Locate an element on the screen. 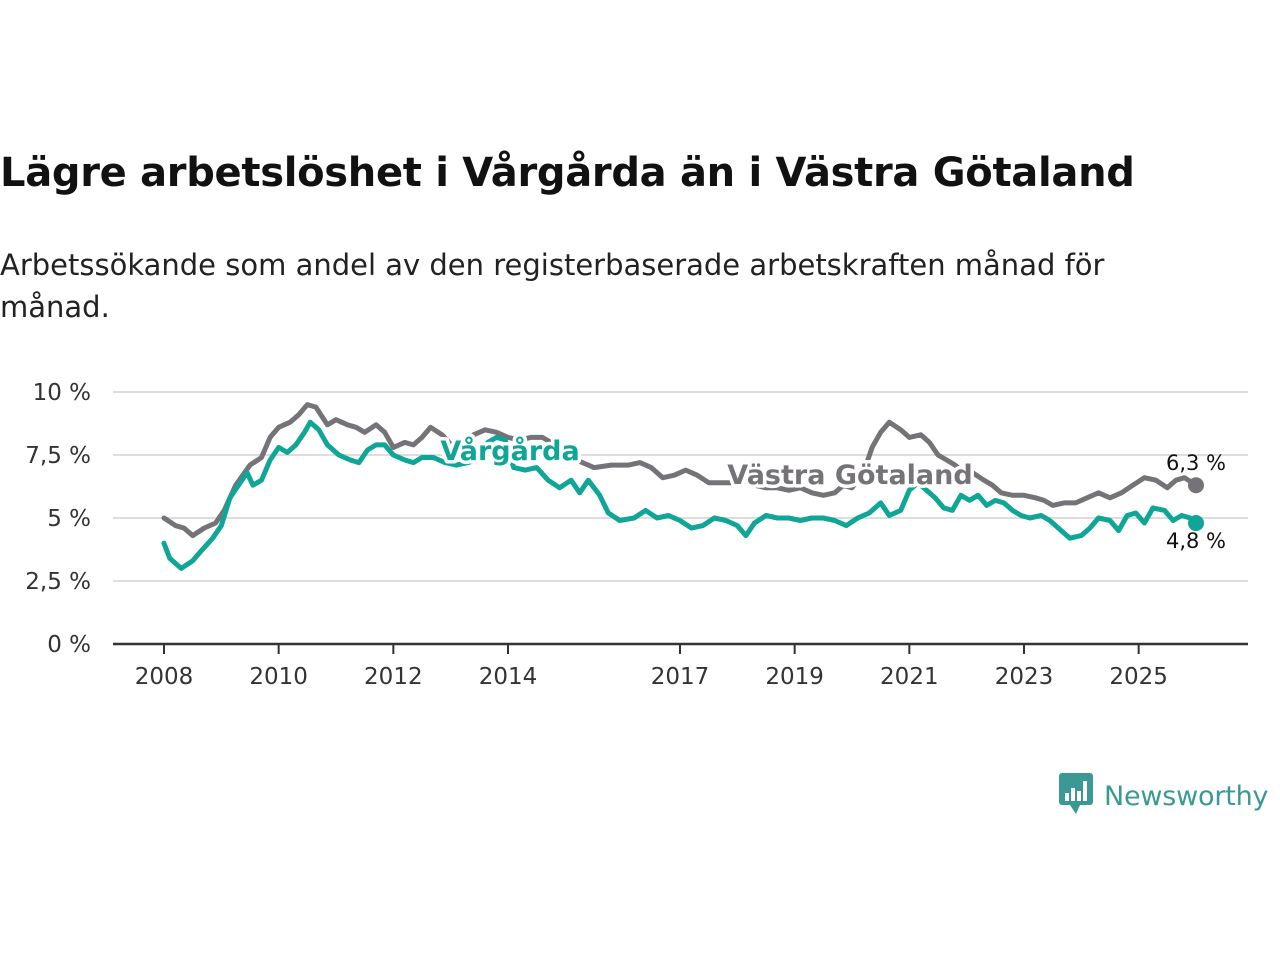  brand-name: Newsworthy is located at coordinates (1186, 796).